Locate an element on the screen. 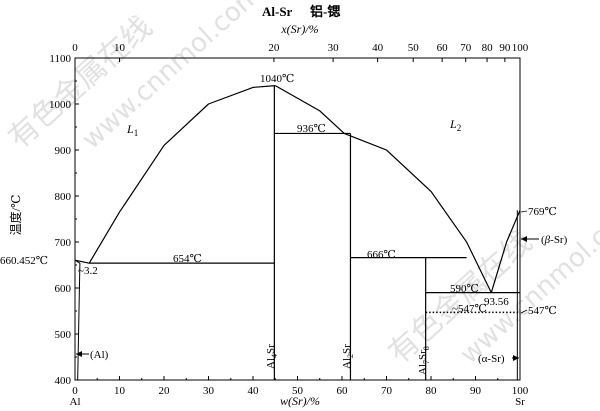 This screenshot has height=411, width=600. label-l1: L1 is located at coordinates (132, 130).